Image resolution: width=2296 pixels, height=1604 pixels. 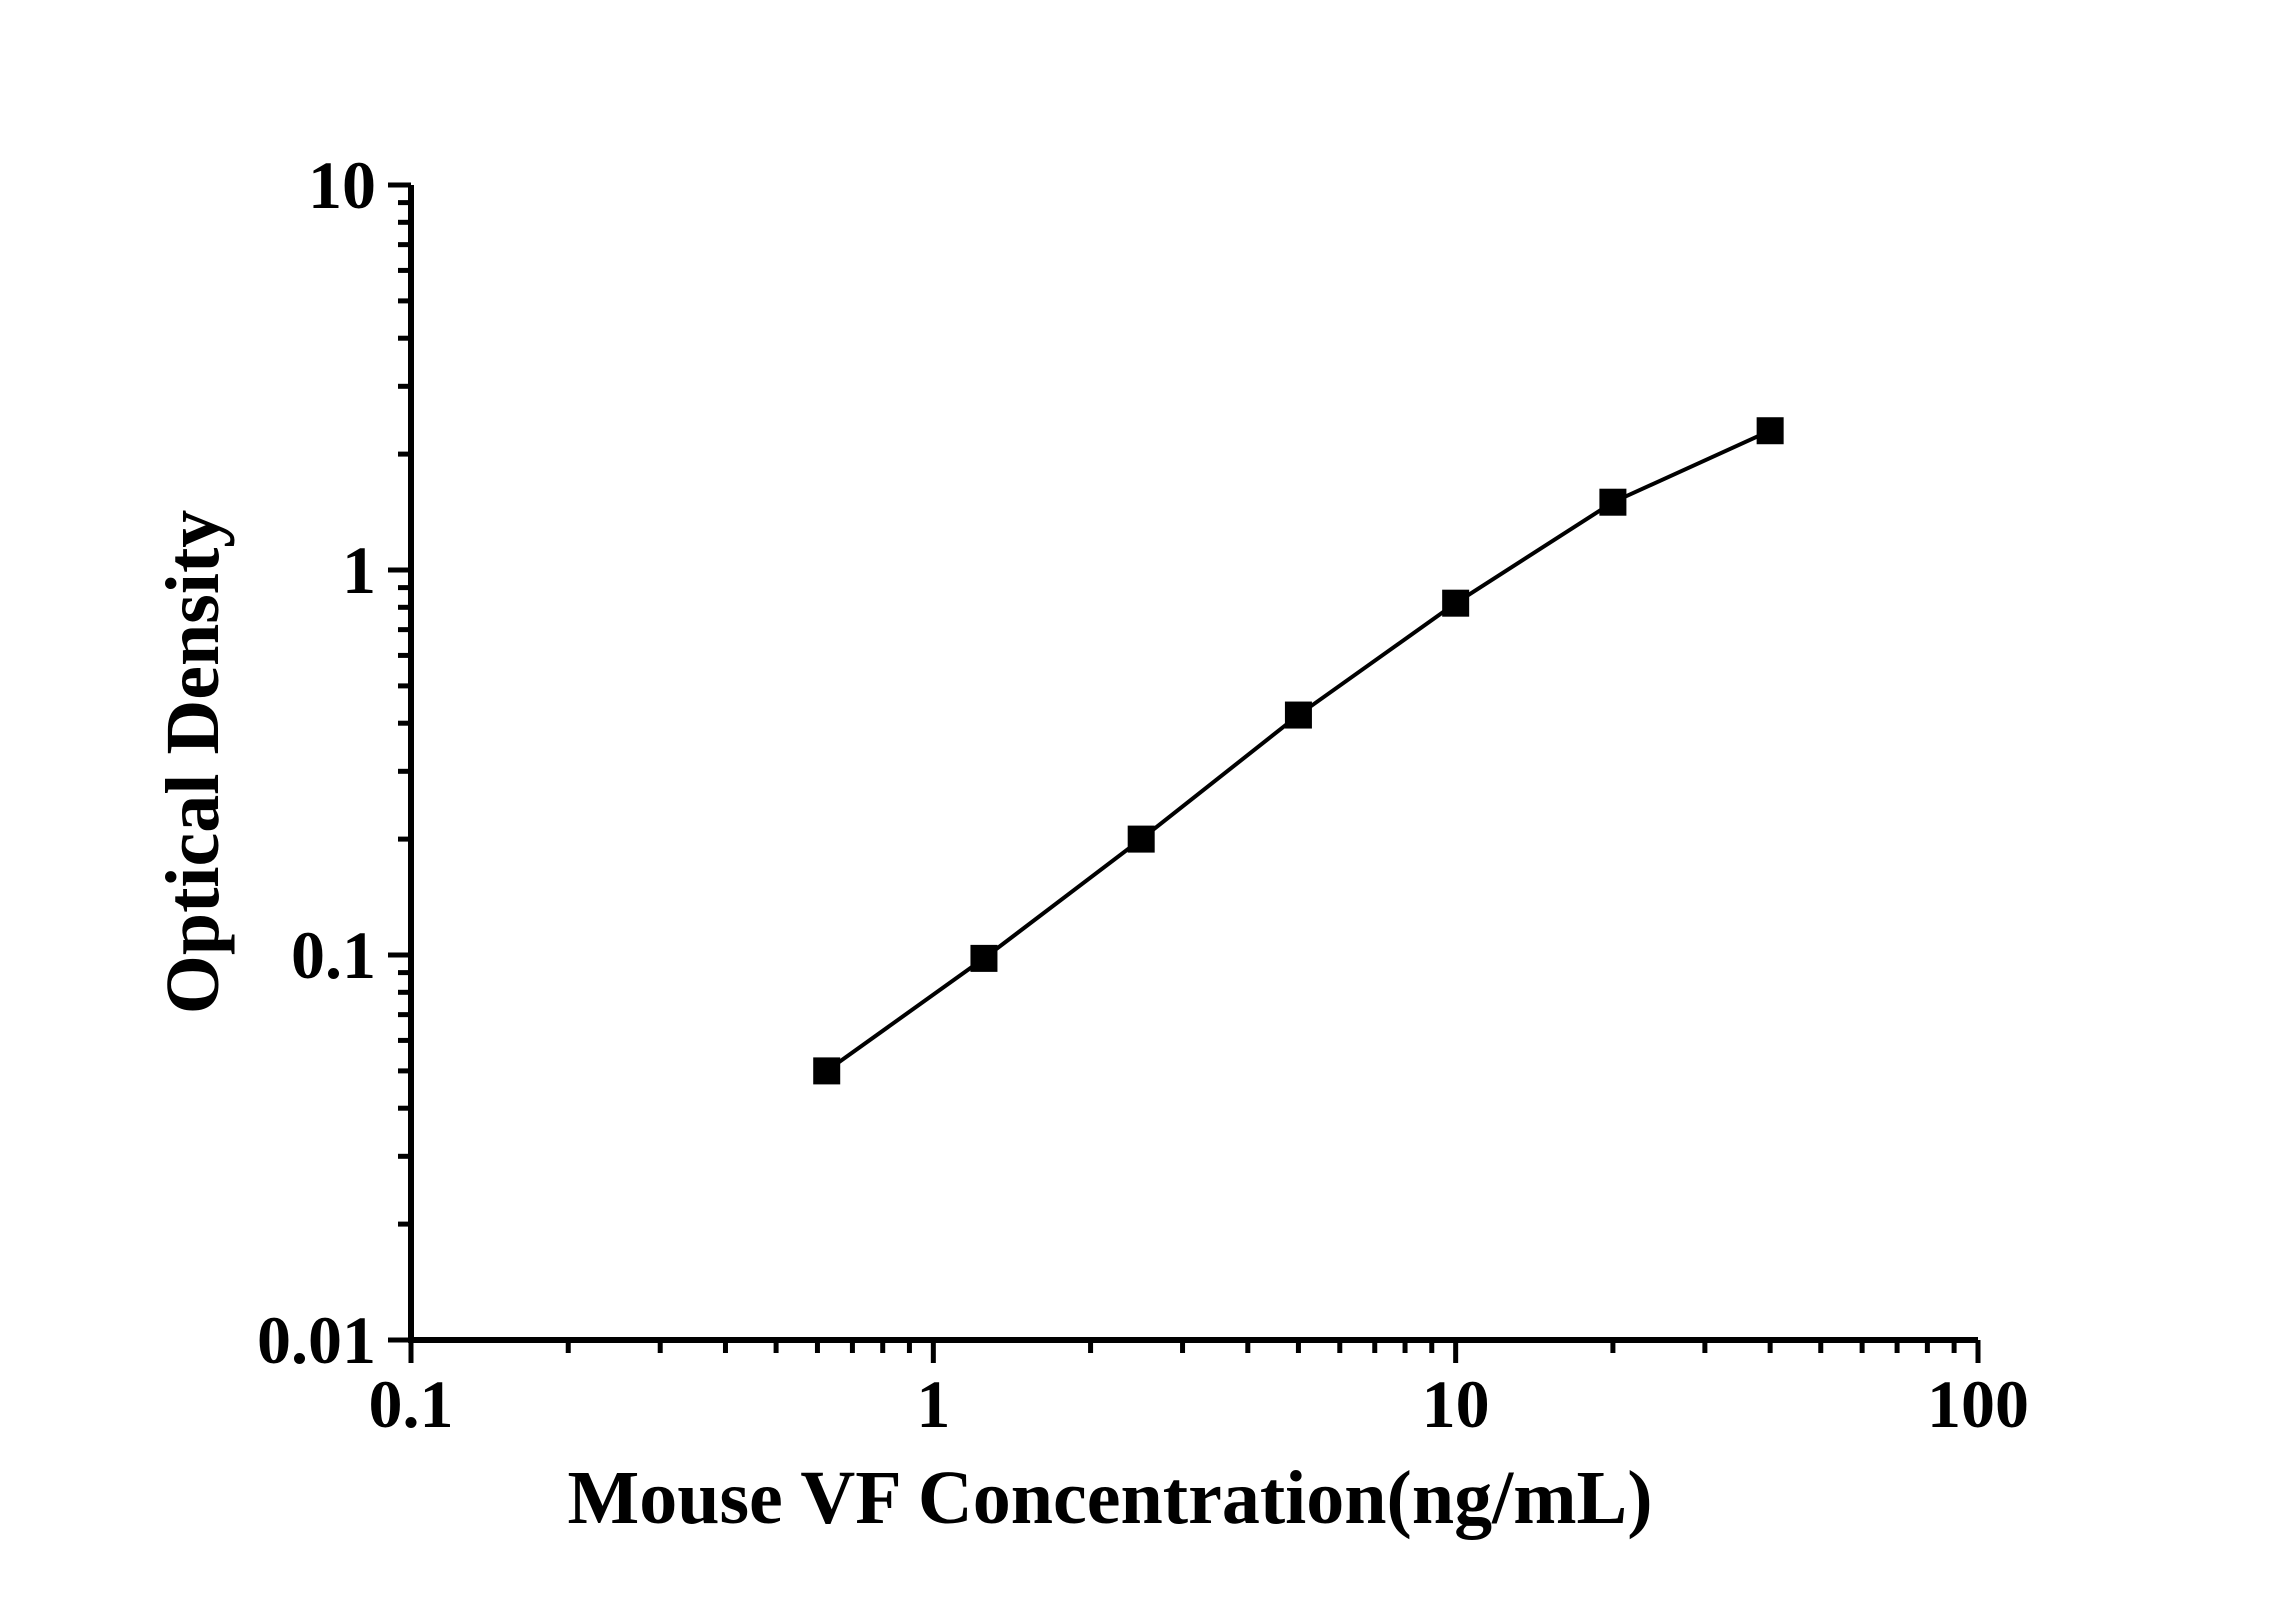 I want to click on x-tick-label: 100, so click(x=1978, y=1404).